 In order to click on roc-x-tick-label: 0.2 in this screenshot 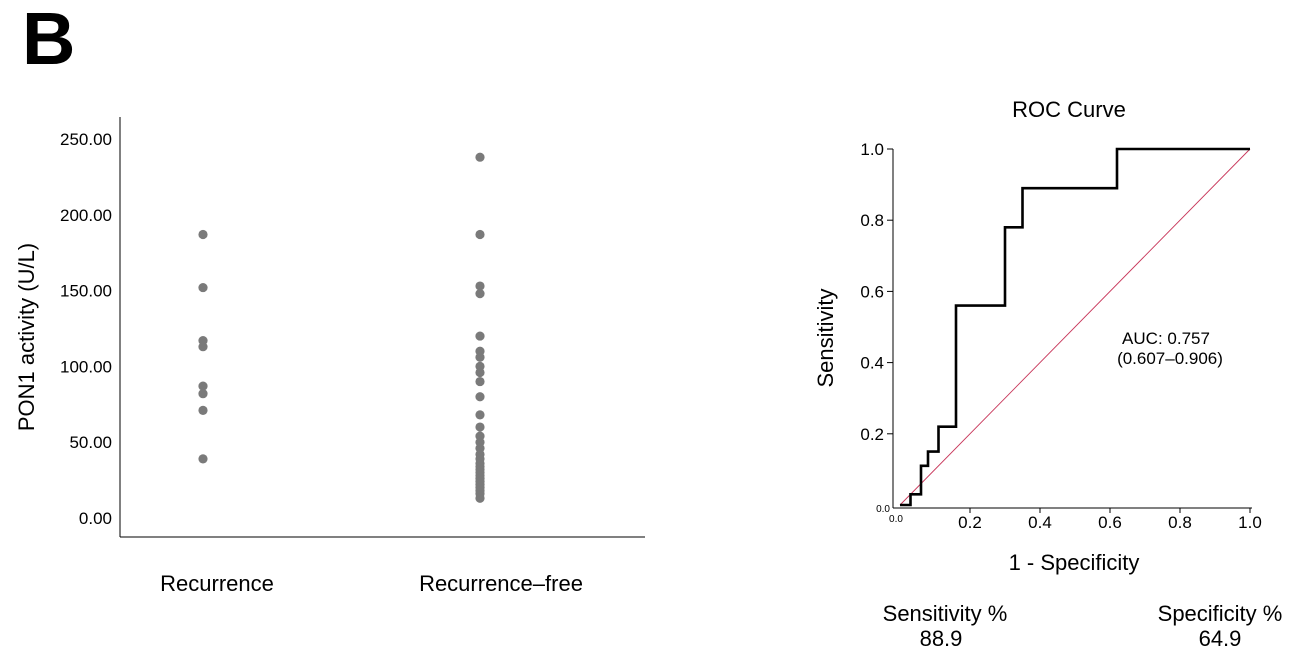, I will do `click(970, 522)`.